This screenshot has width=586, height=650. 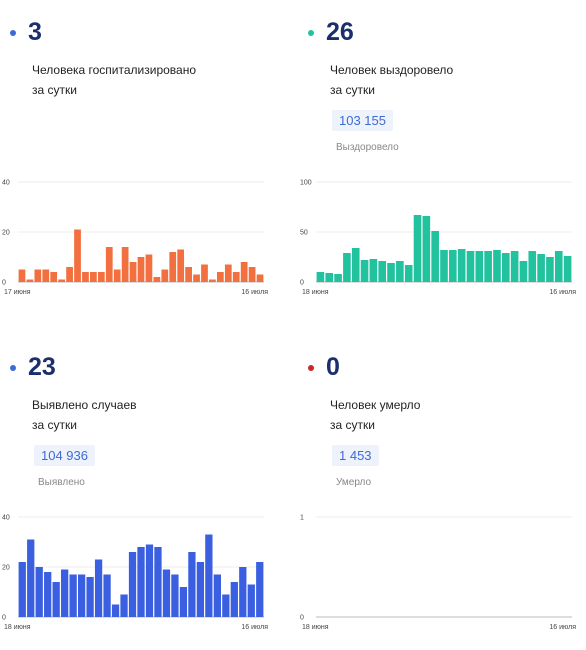 I want to click on daily-number: 23, so click(x=42, y=367).